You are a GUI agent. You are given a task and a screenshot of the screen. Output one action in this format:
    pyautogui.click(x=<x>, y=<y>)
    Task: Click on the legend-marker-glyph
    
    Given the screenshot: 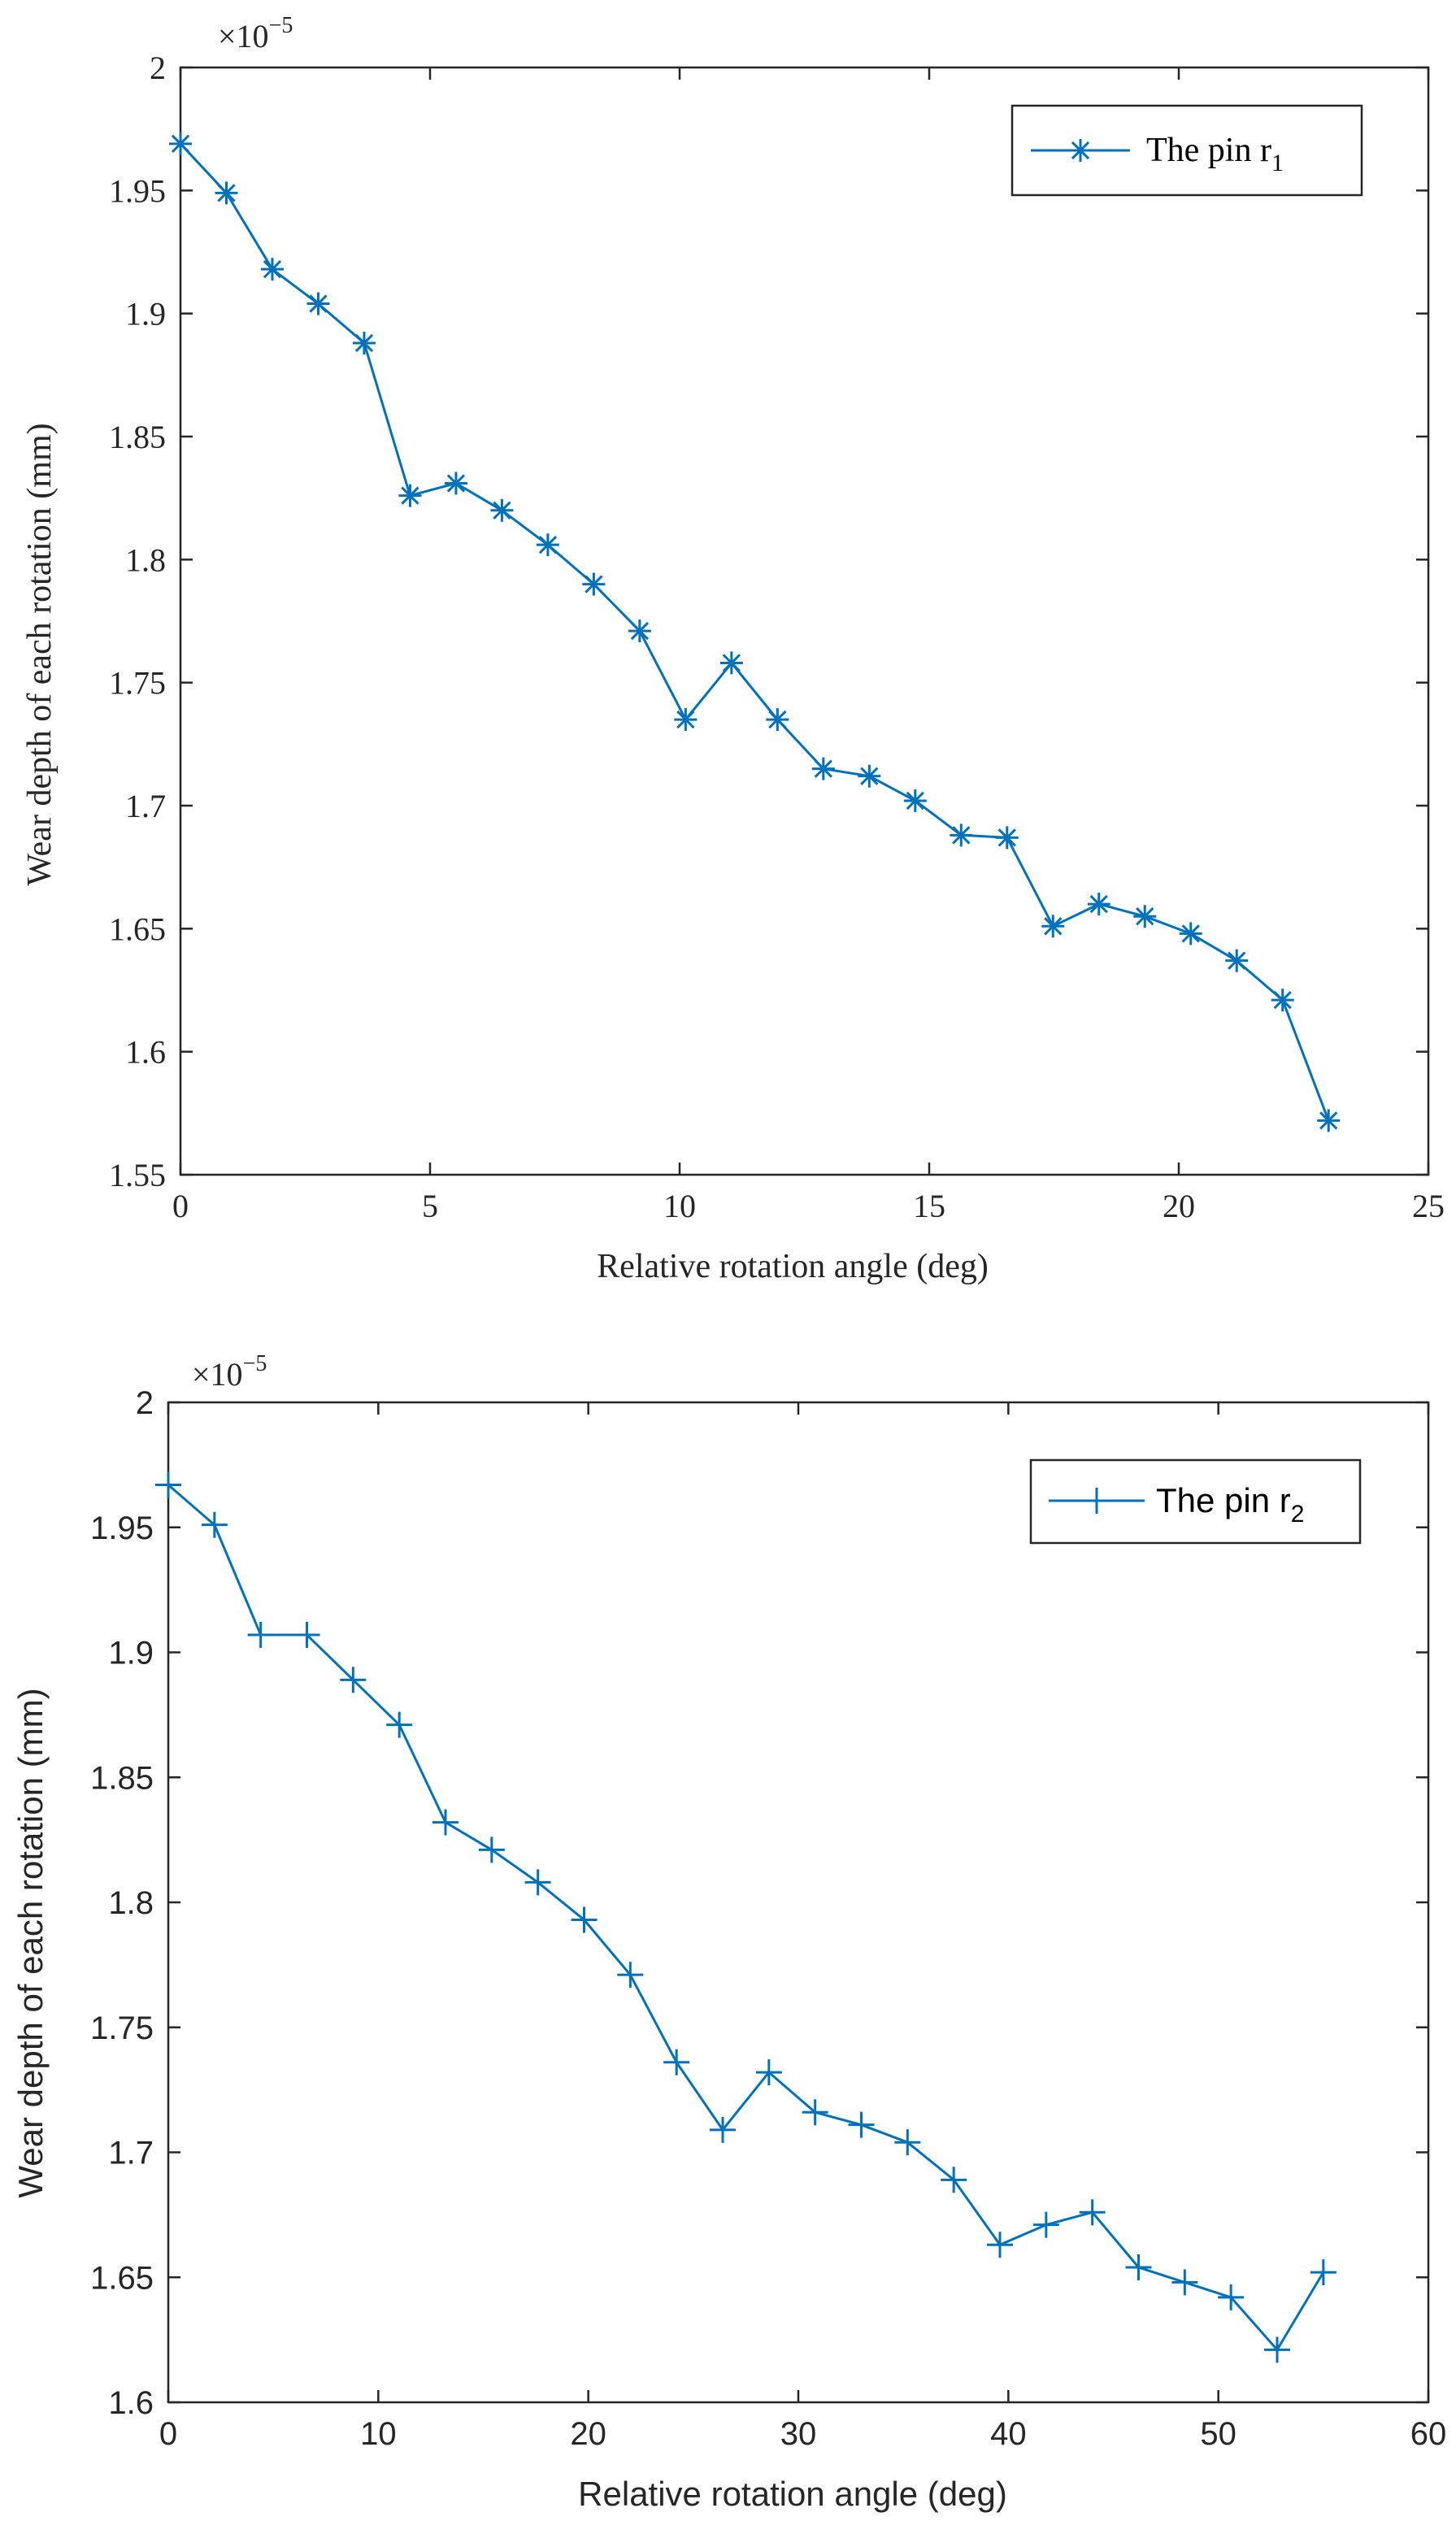 What is the action you would take?
    pyautogui.click(x=1081, y=150)
    